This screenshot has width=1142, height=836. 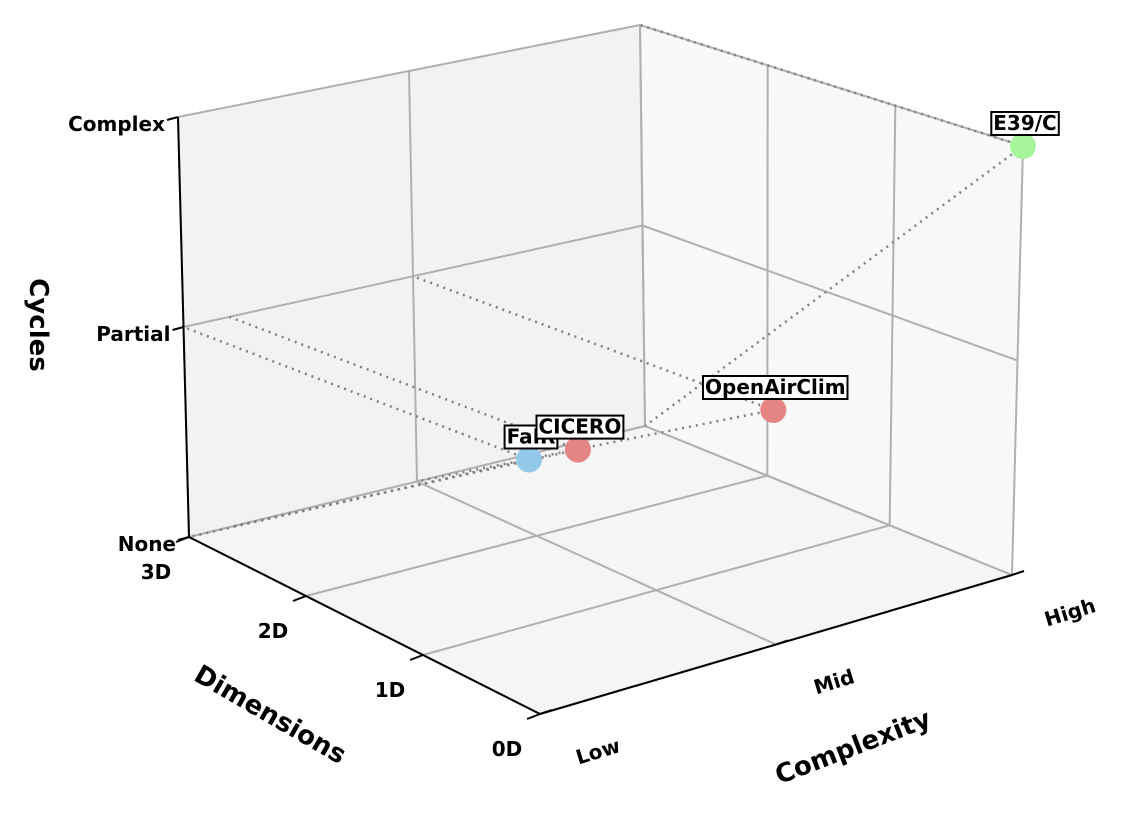 What do you see at coordinates (507, 749) in the screenshot?
I see `y-tick-label: 0D` at bounding box center [507, 749].